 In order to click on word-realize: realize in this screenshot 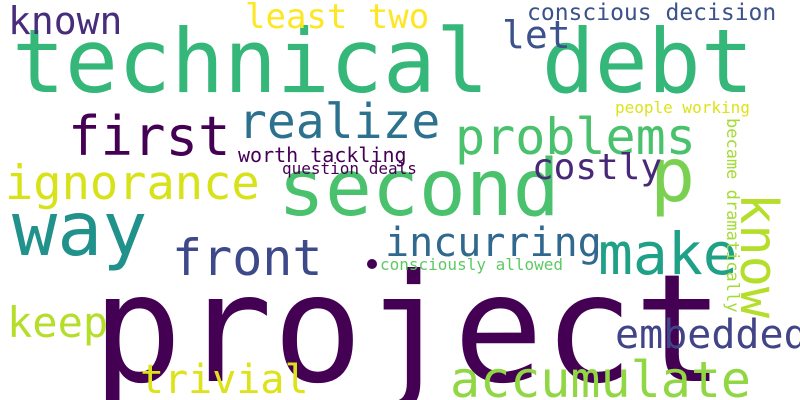, I will do `click(339, 122)`.